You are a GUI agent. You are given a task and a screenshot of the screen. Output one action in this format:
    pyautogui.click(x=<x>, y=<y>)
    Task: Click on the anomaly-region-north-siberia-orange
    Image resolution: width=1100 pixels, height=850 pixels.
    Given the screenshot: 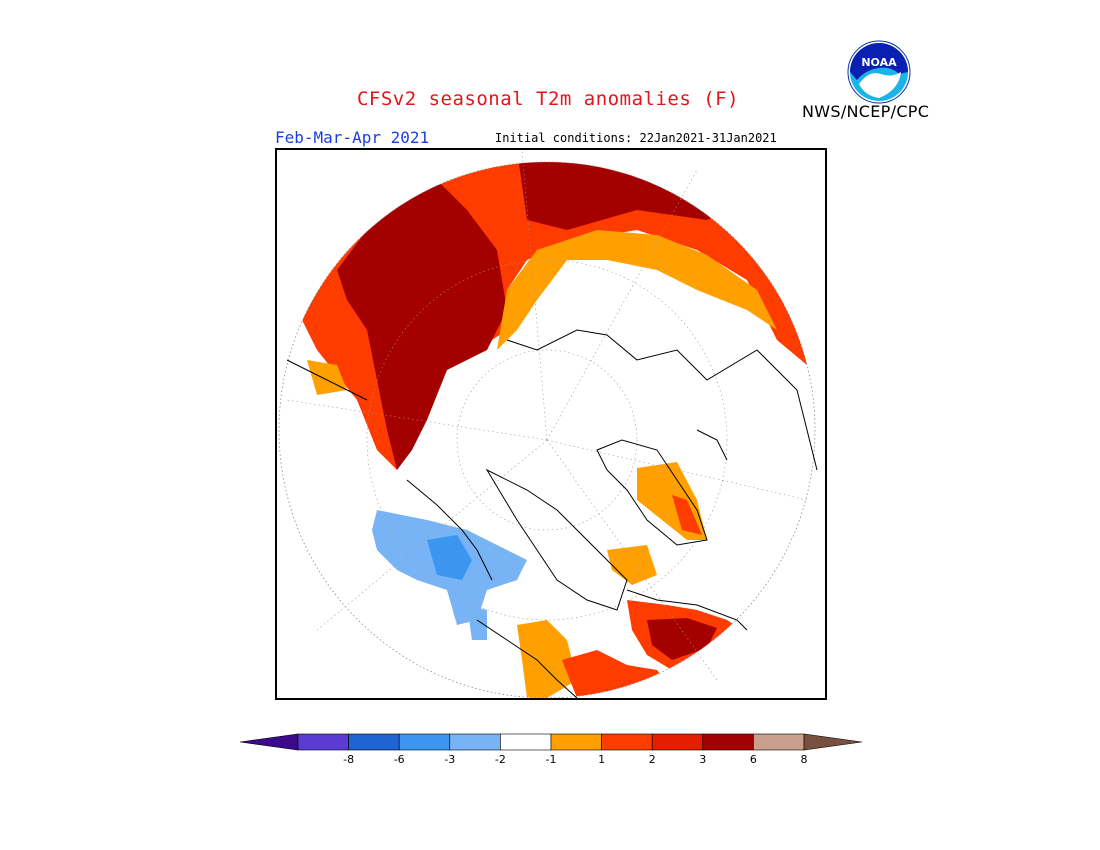 What is the action you would take?
    pyautogui.click(x=637, y=290)
    